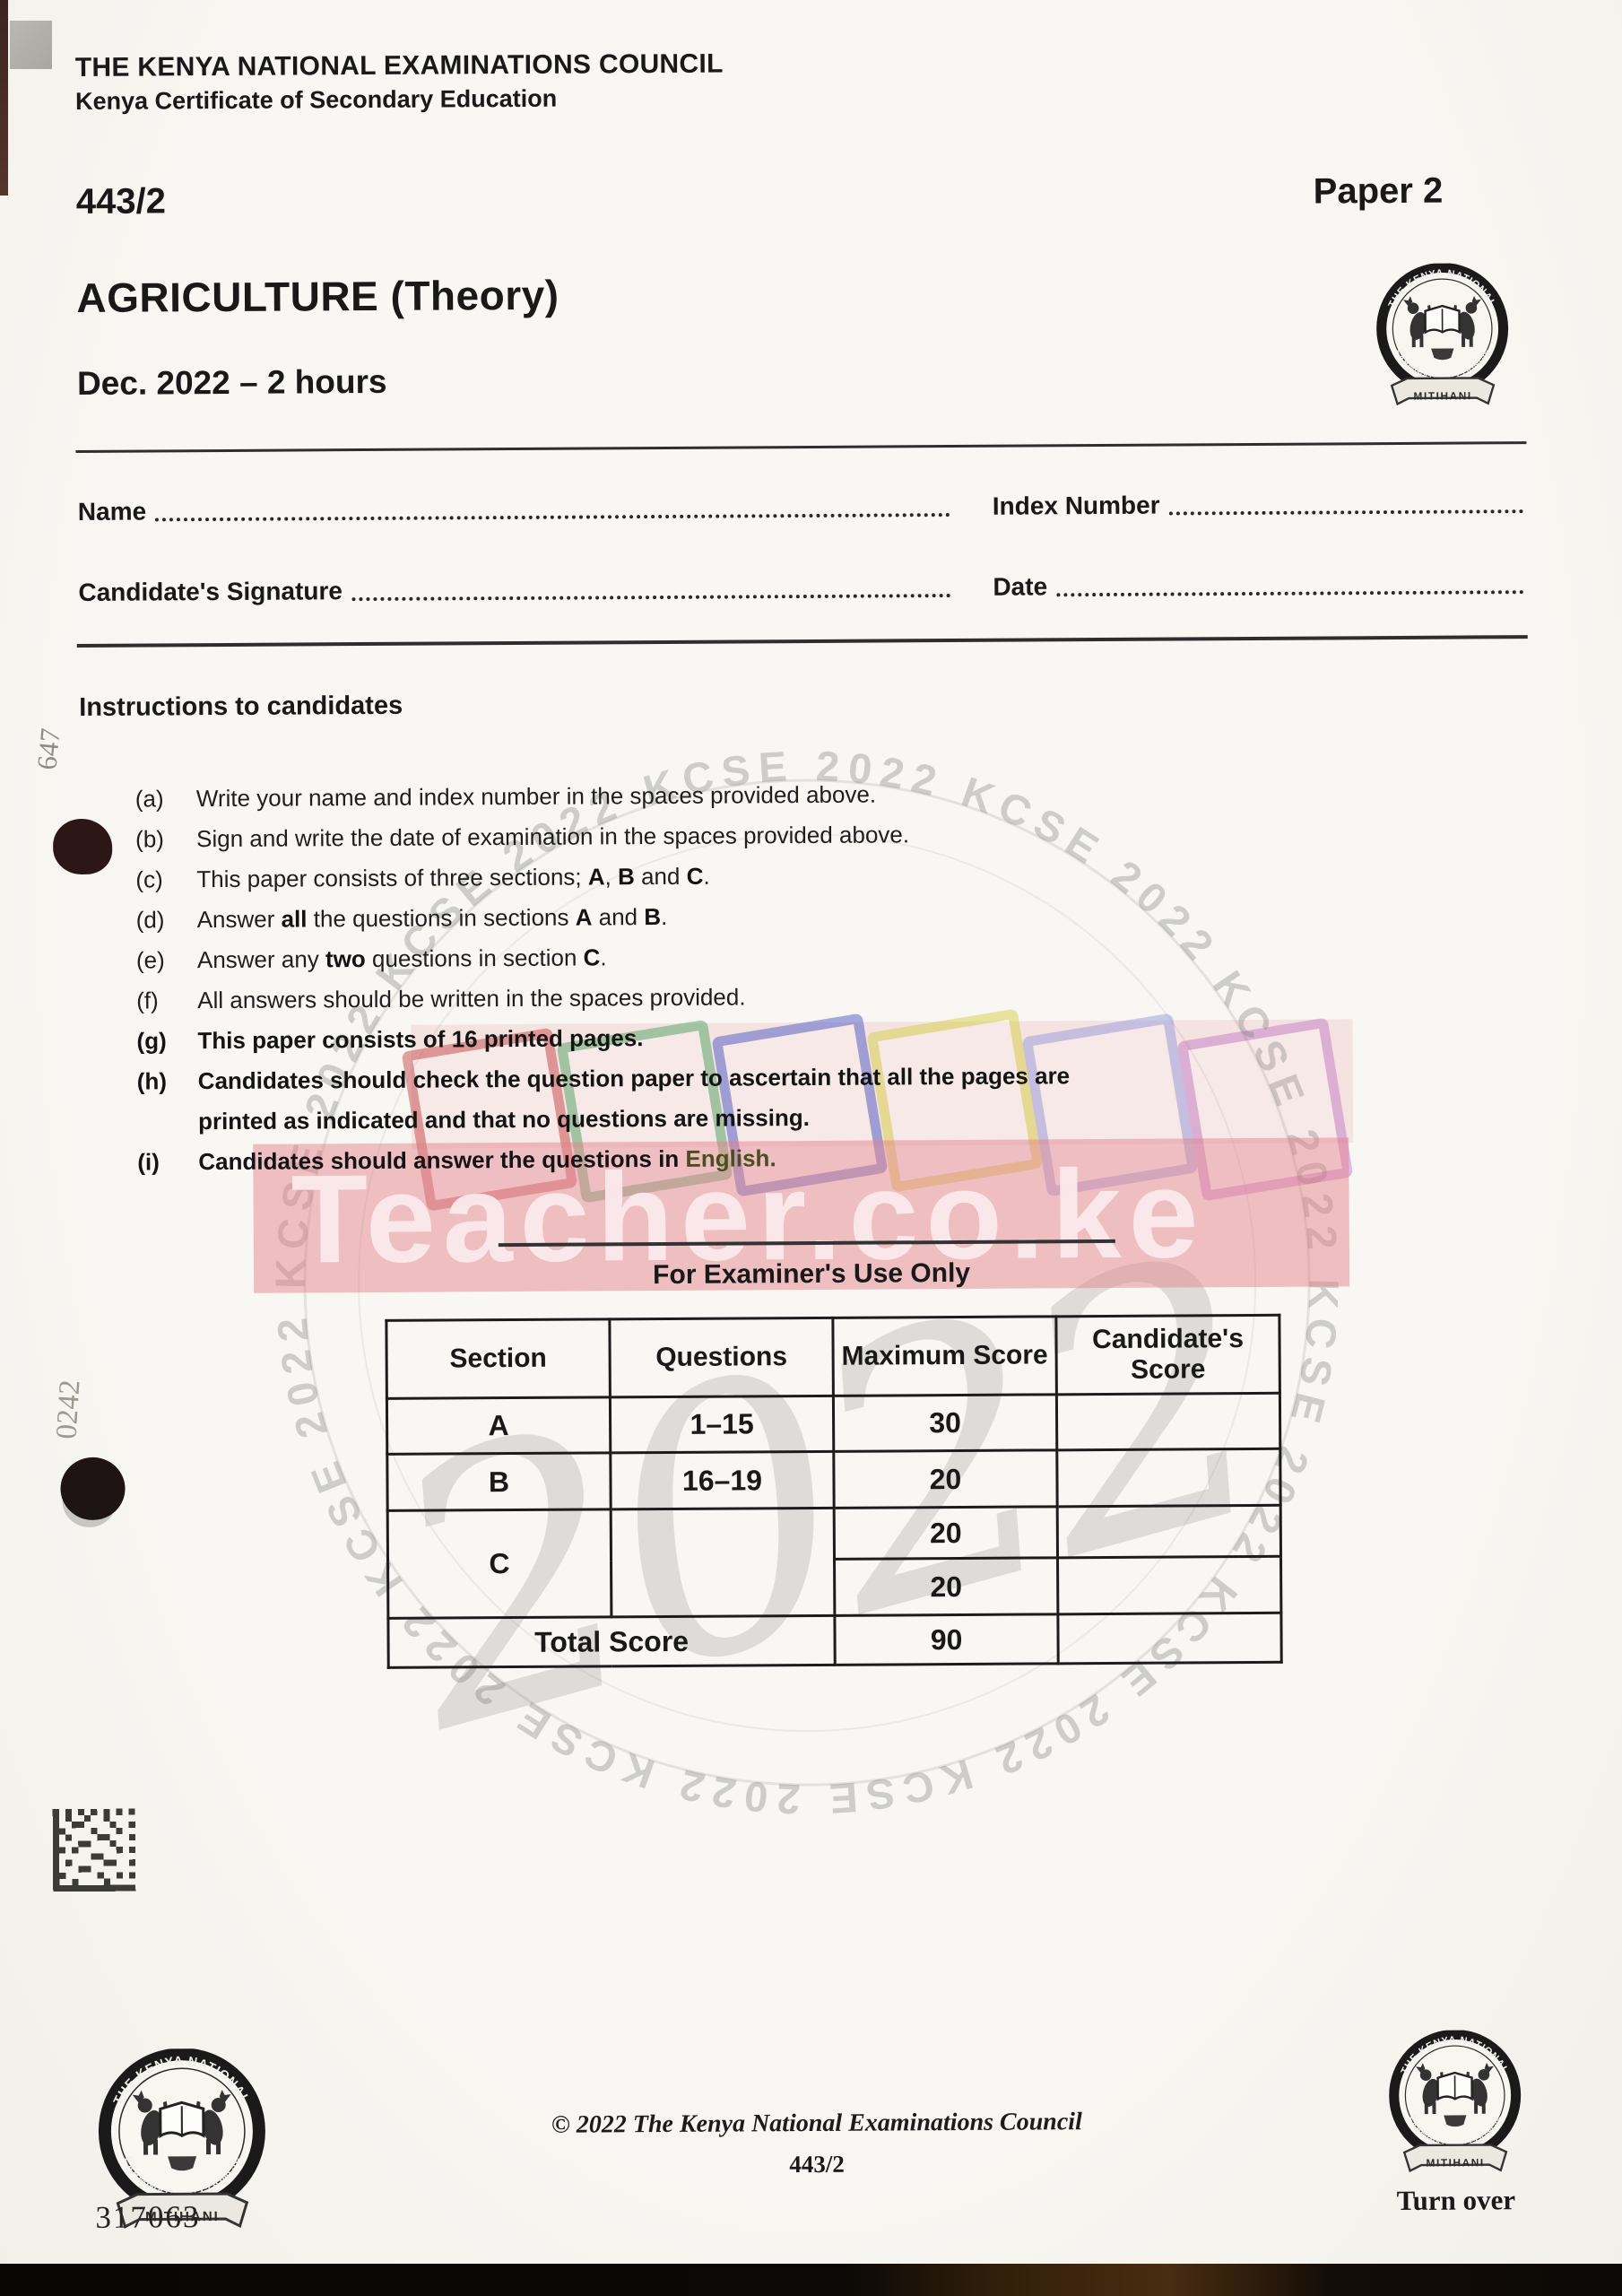 This screenshot has height=2296, width=1622. Describe the element at coordinates (611, 1641) in the screenshot. I see `total-score-label: Total Score` at that location.